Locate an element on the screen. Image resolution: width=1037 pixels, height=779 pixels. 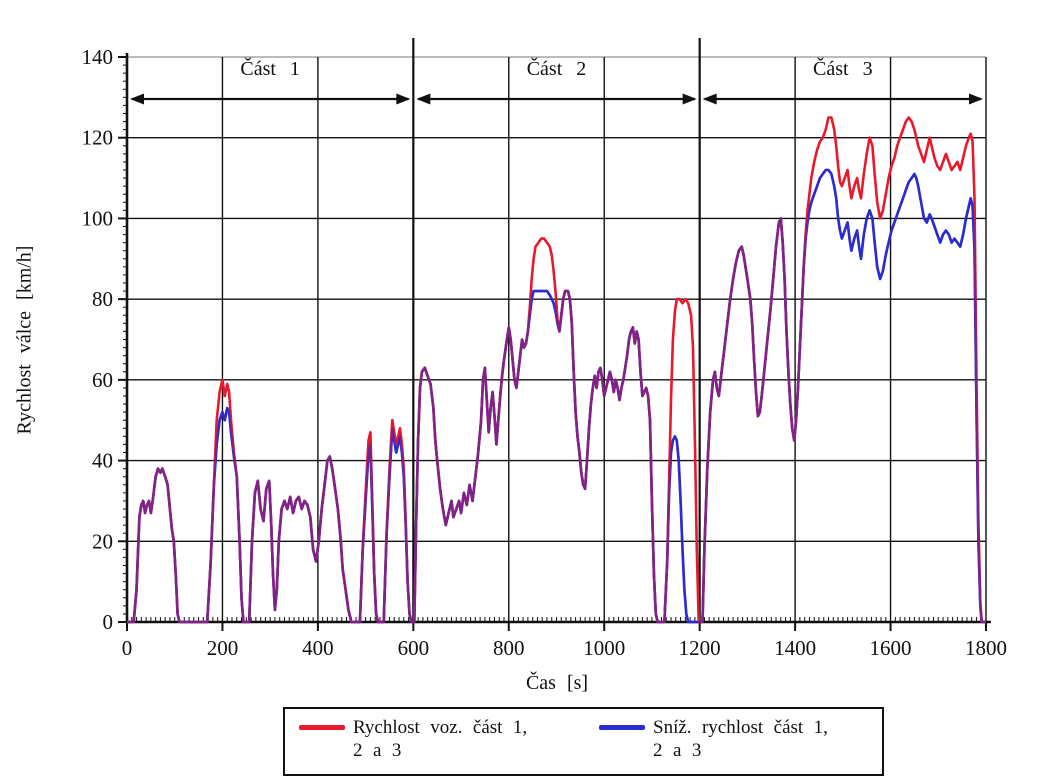
y-tick-label: 100 is located at coordinates (98, 218).